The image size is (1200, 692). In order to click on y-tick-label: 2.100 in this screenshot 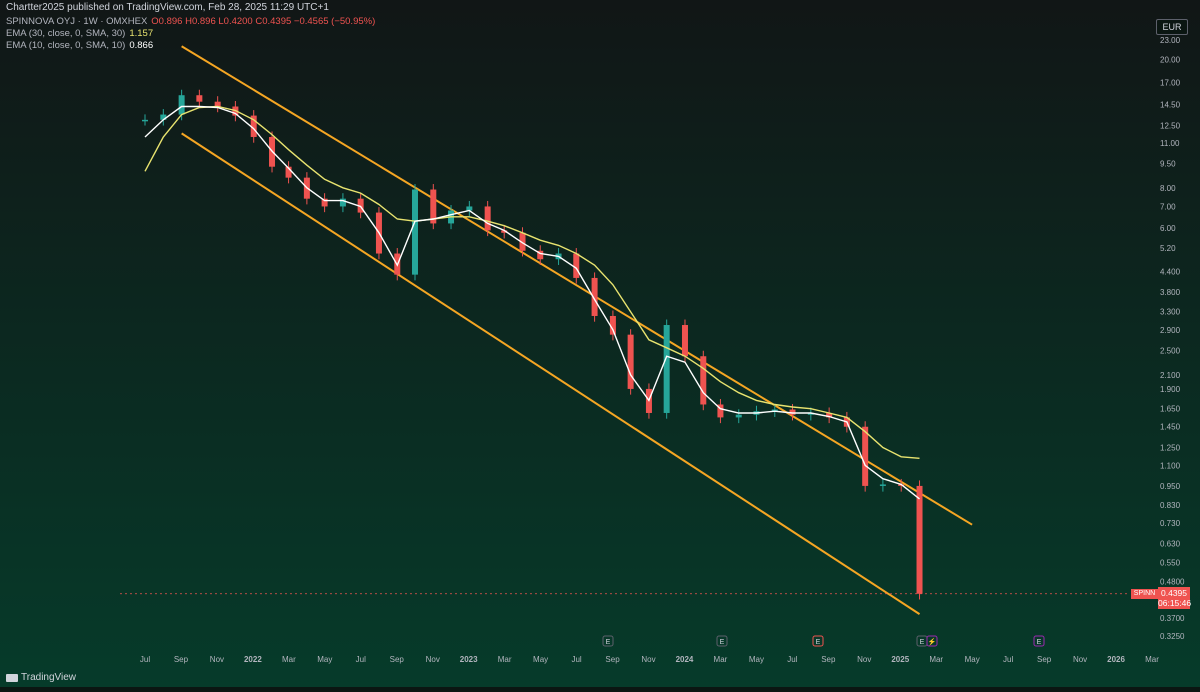, I will do `click(1170, 375)`.